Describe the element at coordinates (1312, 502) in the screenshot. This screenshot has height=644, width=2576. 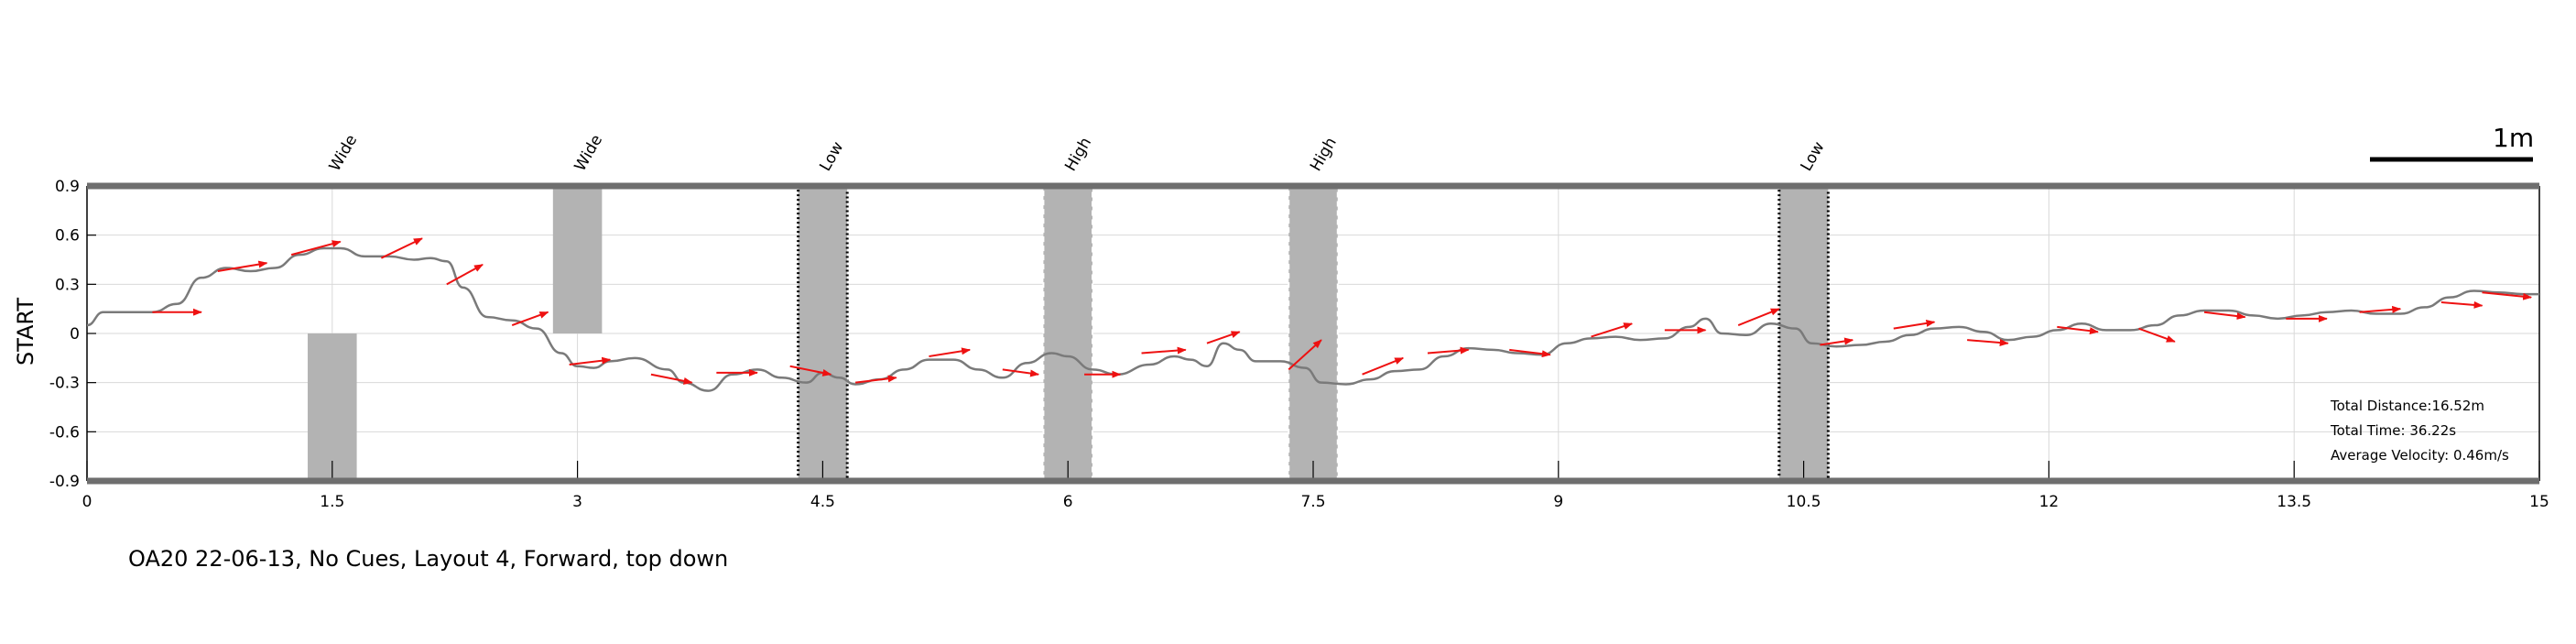
I see `x-tick-label: 7.5` at that location.